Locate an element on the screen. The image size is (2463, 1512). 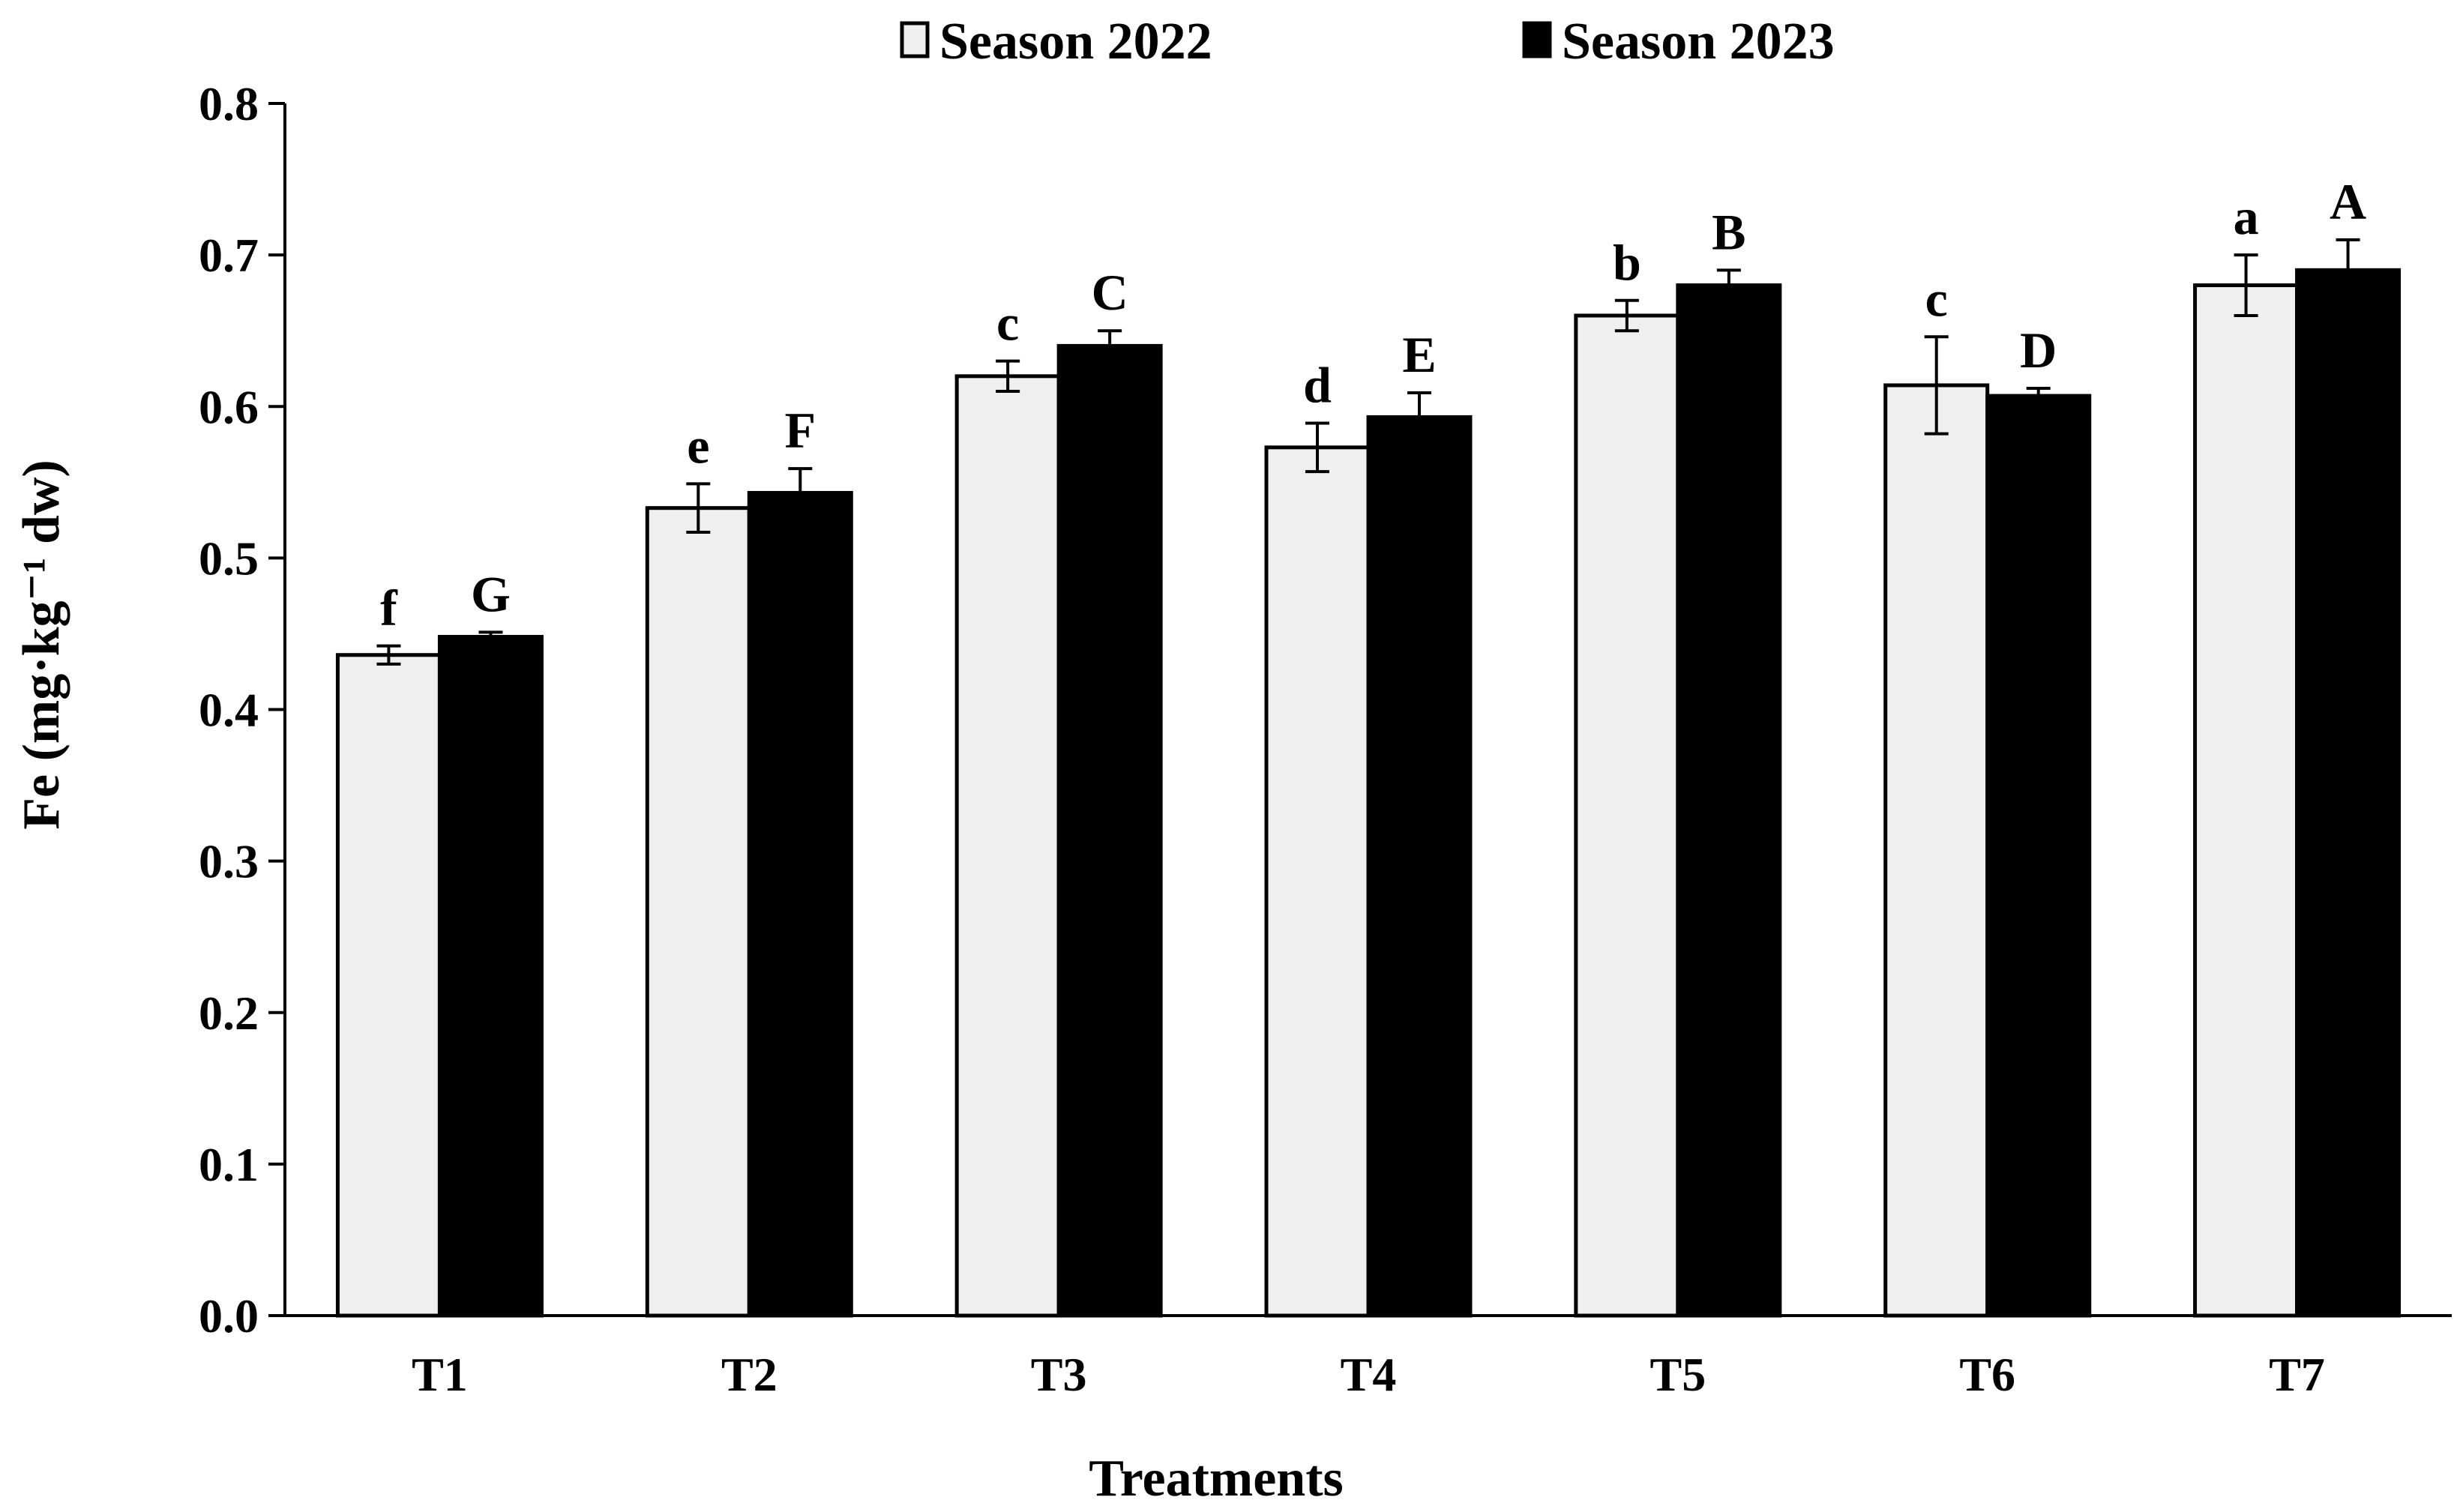
y-tick-label: 0.7 is located at coordinates (229, 255).